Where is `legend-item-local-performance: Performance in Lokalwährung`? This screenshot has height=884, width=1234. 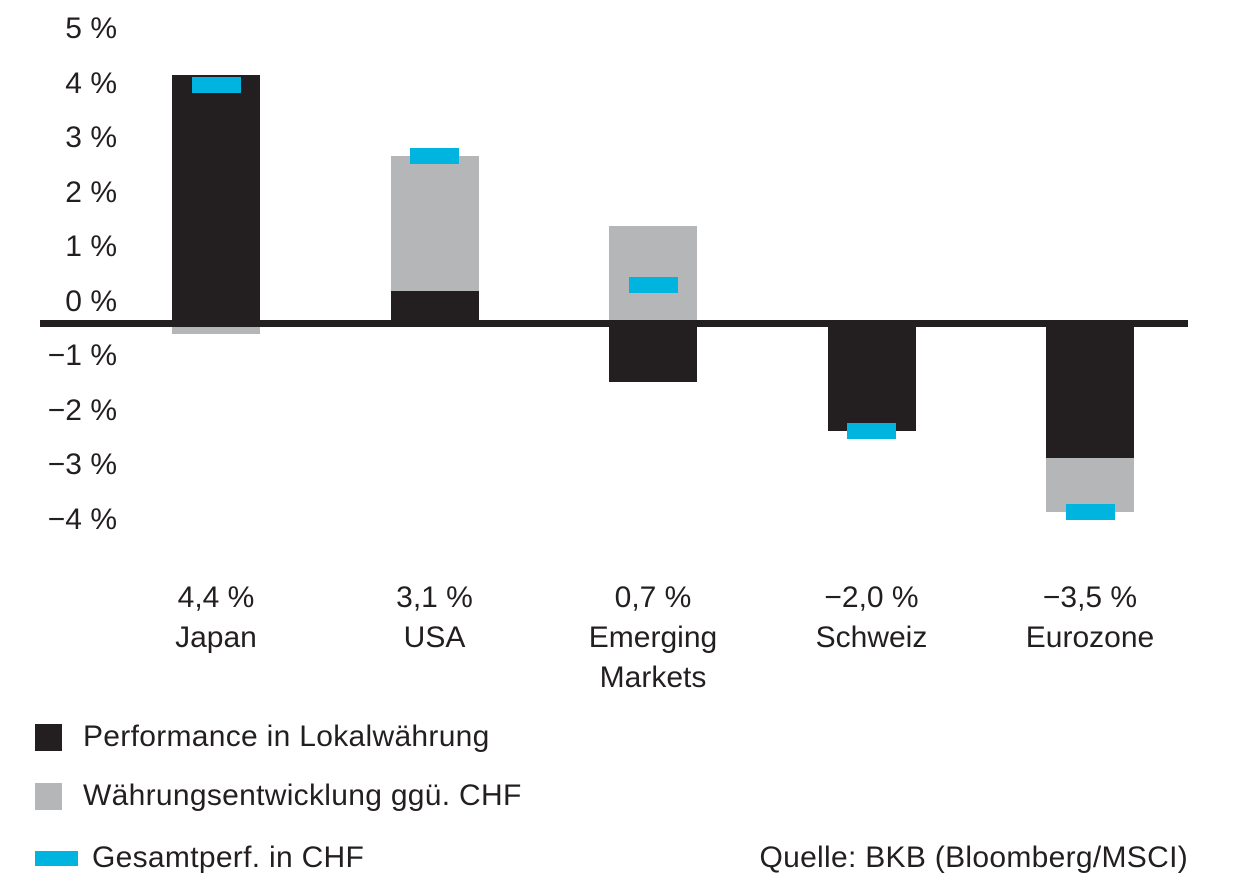
legend-item-local-performance: Performance in Lokalwährung is located at coordinates (262, 737).